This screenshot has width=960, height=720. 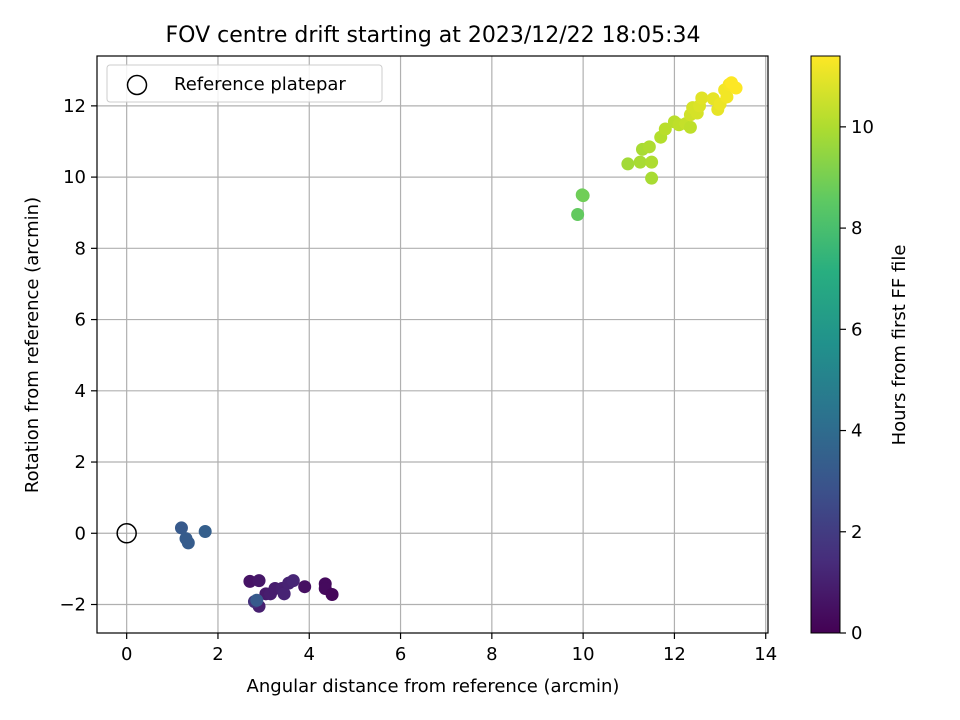 I want to click on colorbar-gradient, so click(x=825, y=344).